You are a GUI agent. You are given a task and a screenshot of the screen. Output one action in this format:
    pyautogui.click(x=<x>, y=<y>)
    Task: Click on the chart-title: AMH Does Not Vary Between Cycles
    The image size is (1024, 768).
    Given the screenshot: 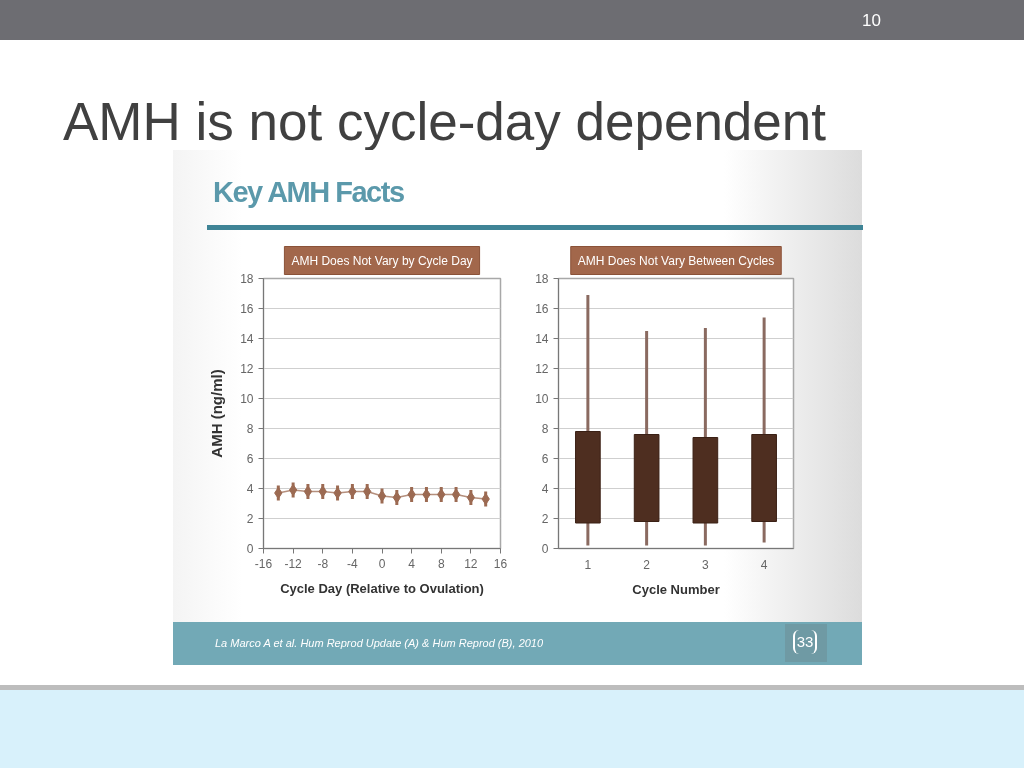 What is the action you would take?
    pyautogui.click(x=676, y=260)
    